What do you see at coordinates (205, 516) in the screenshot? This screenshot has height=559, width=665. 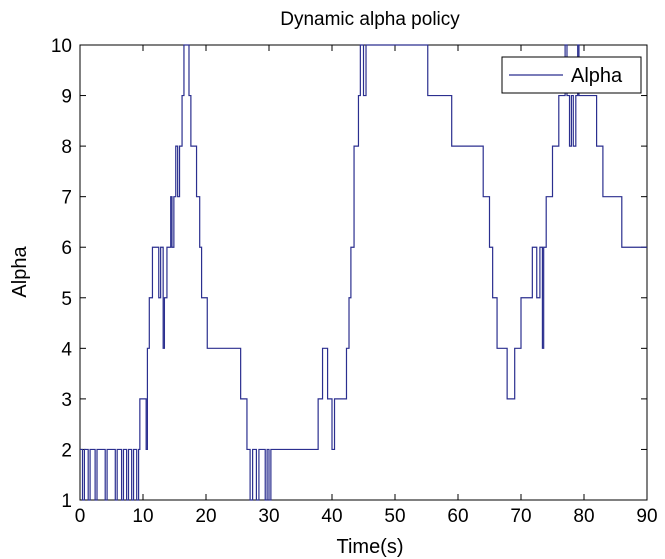 I see `x-tick-label: 20` at bounding box center [205, 516].